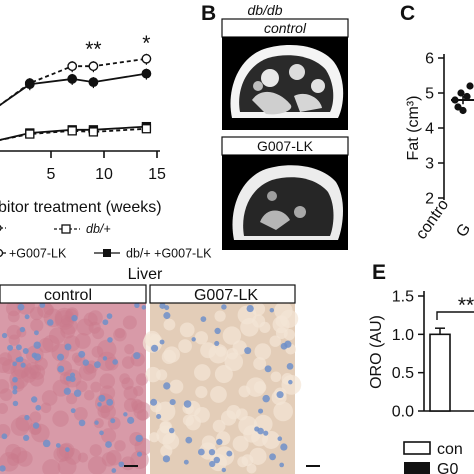  What do you see at coordinates (107, 253) in the screenshot?
I see `a-legend-filled-square-marker` at bounding box center [107, 253].